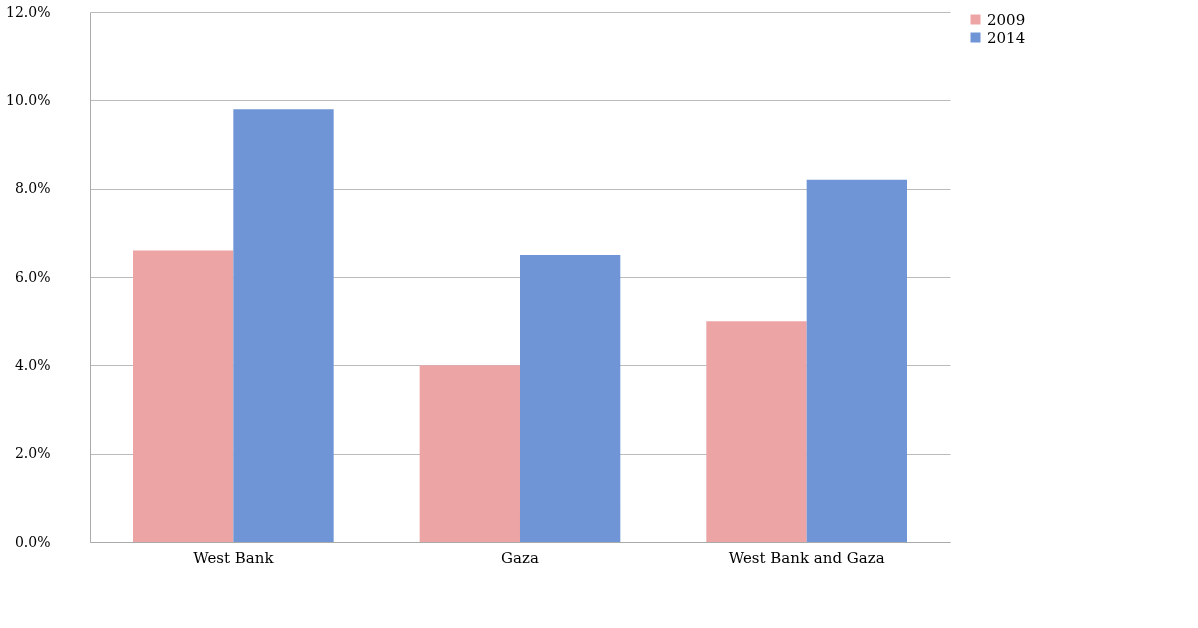  Describe the element at coordinates (1006, 37) in the screenshot. I see `legend-label: 2014` at that location.